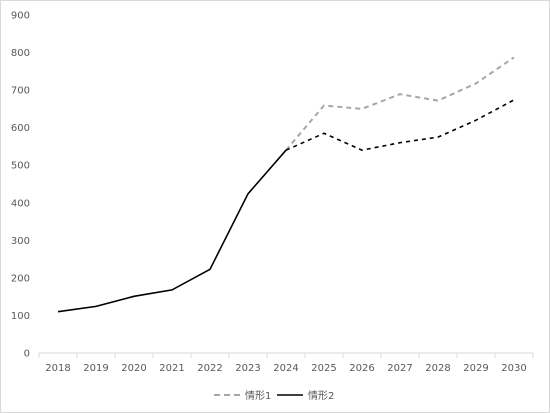 The image size is (550, 413). Describe the element at coordinates (475, 368) in the screenshot. I see `x-tick-label: 2029` at that location.